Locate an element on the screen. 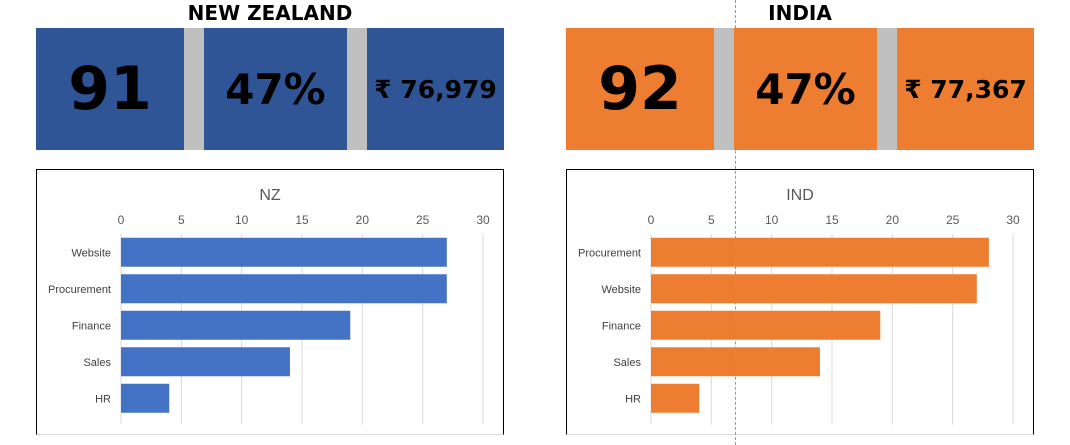 This screenshot has height=445, width=1070. nz-kpi-row: 91 47% ₹ 76,979 is located at coordinates (270, 89).